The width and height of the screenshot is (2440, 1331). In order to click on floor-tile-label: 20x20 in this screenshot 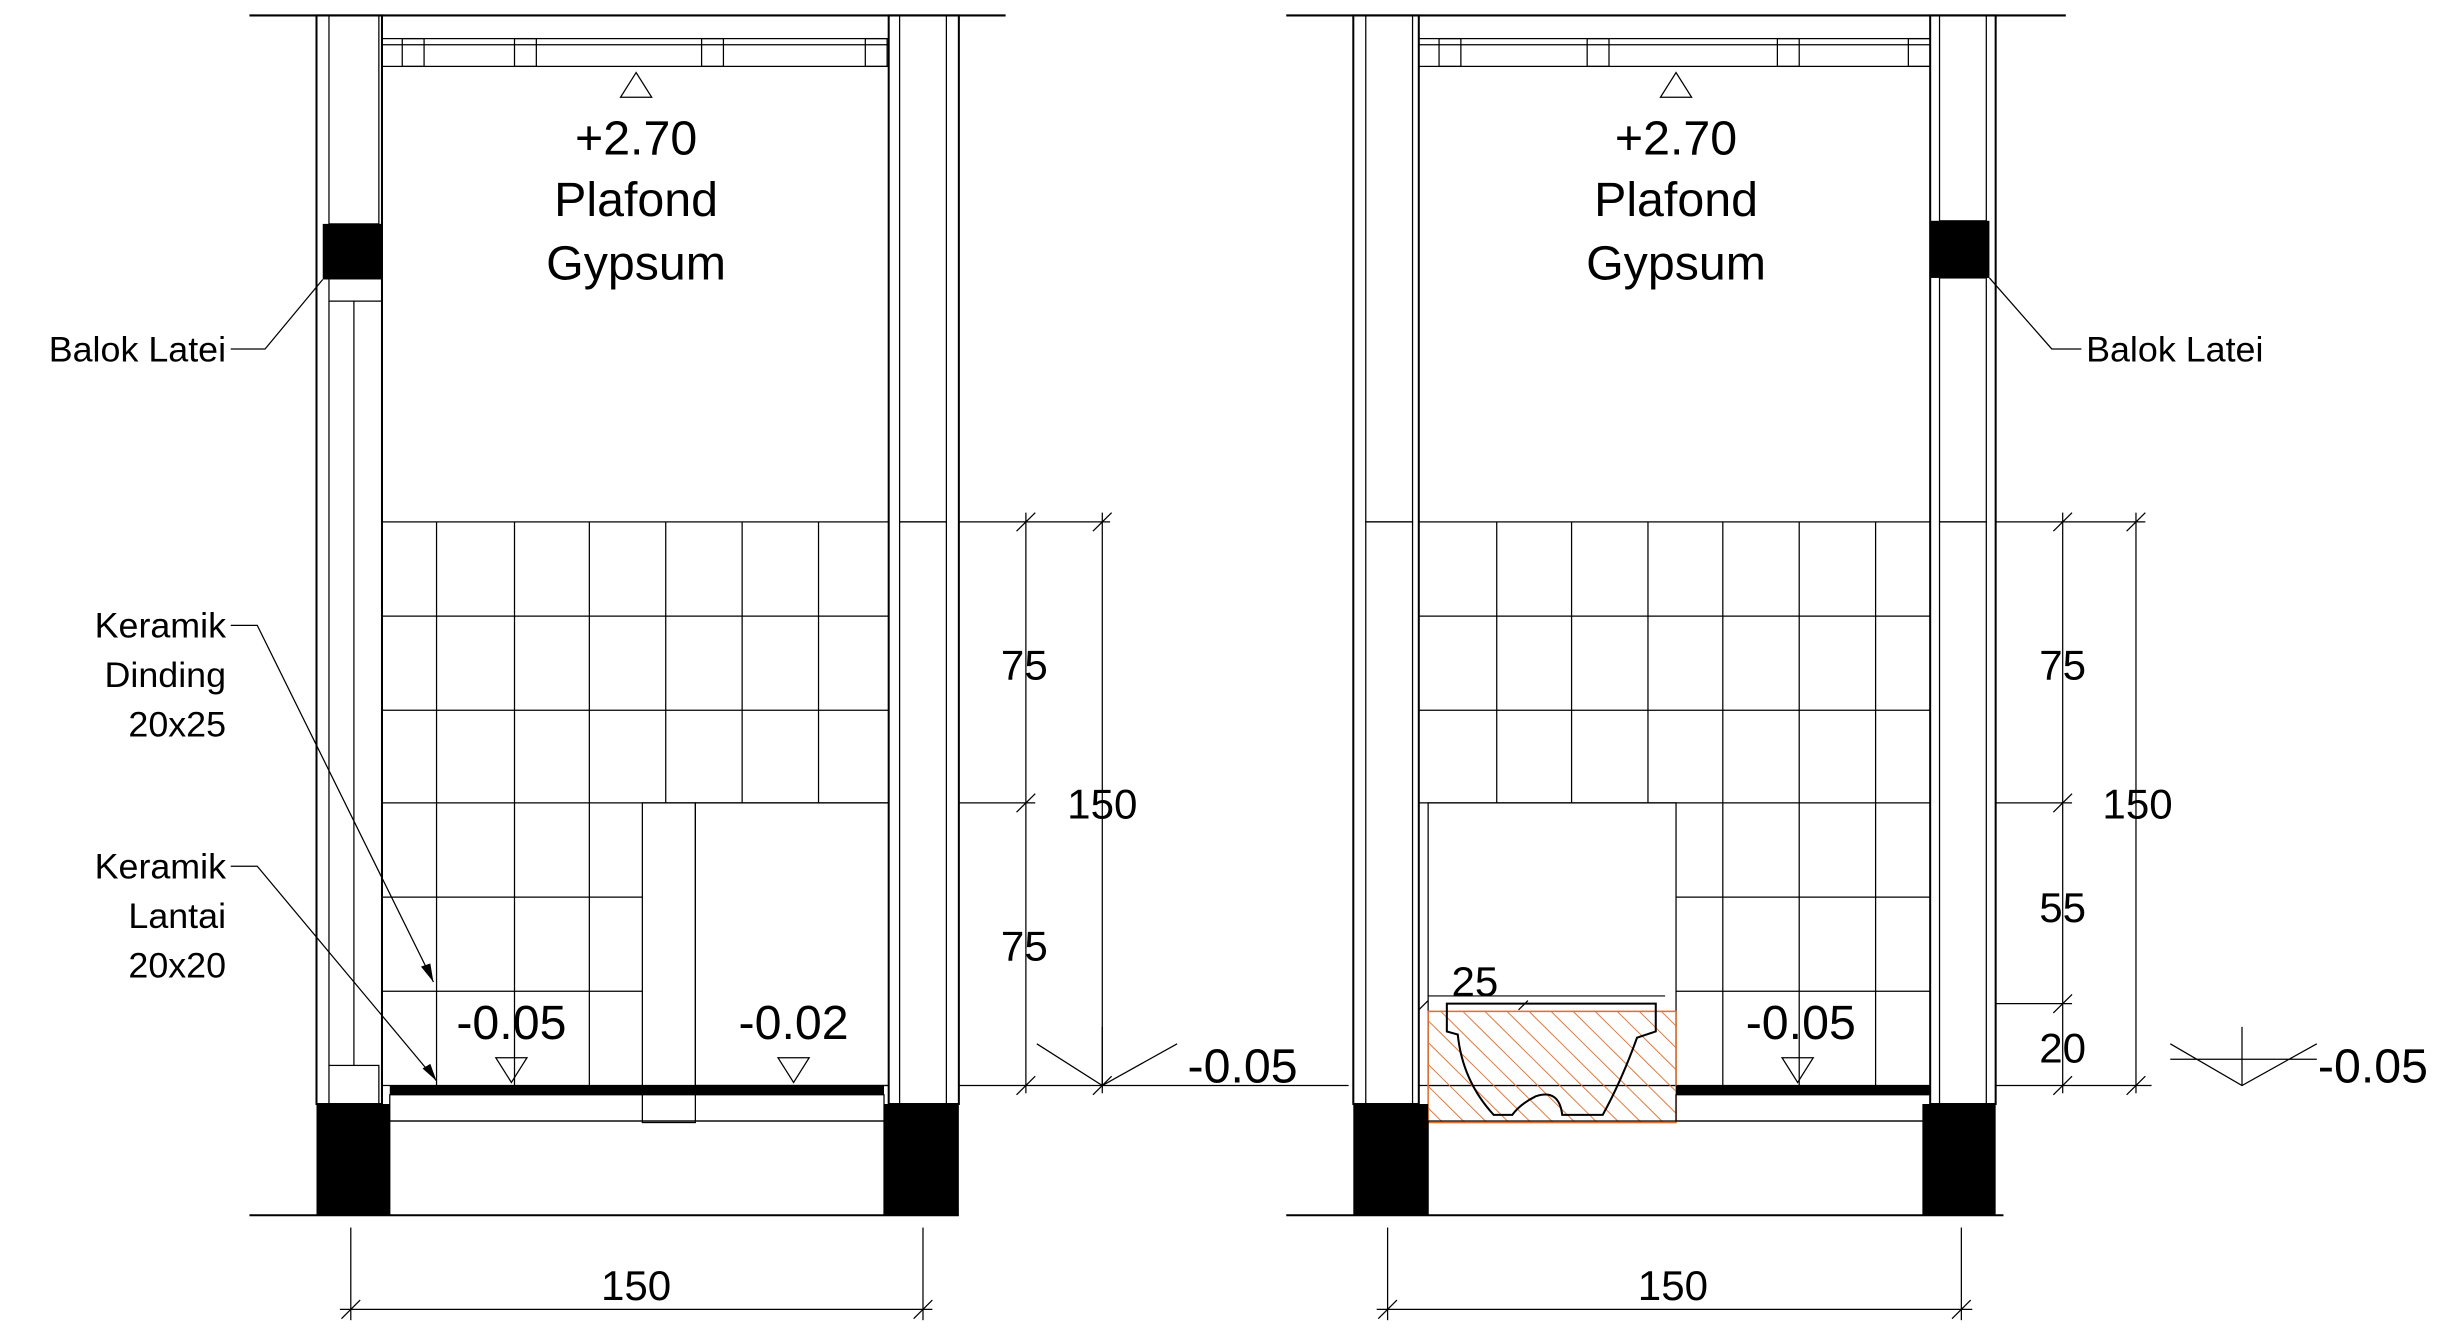, I will do `click(177, 966)`.